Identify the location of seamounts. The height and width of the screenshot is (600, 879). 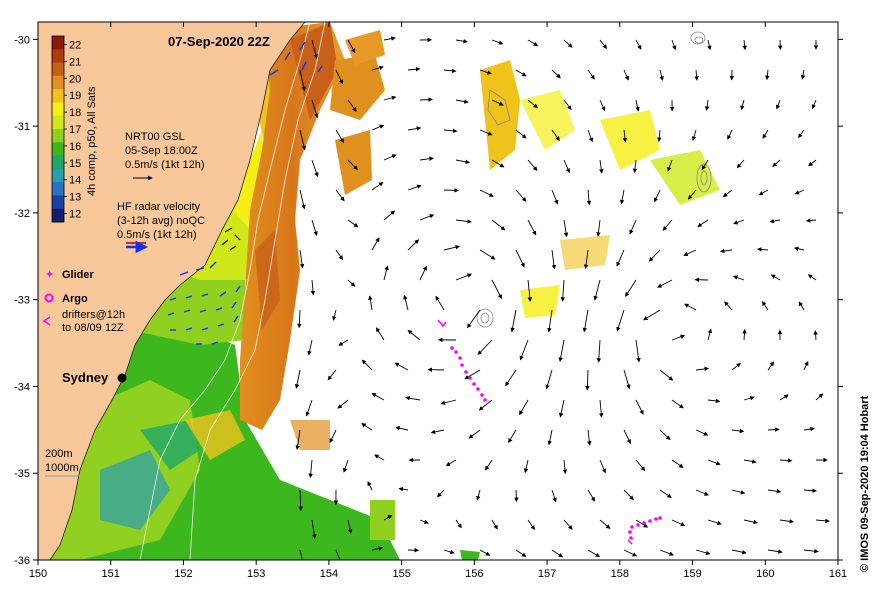
(594, 179).